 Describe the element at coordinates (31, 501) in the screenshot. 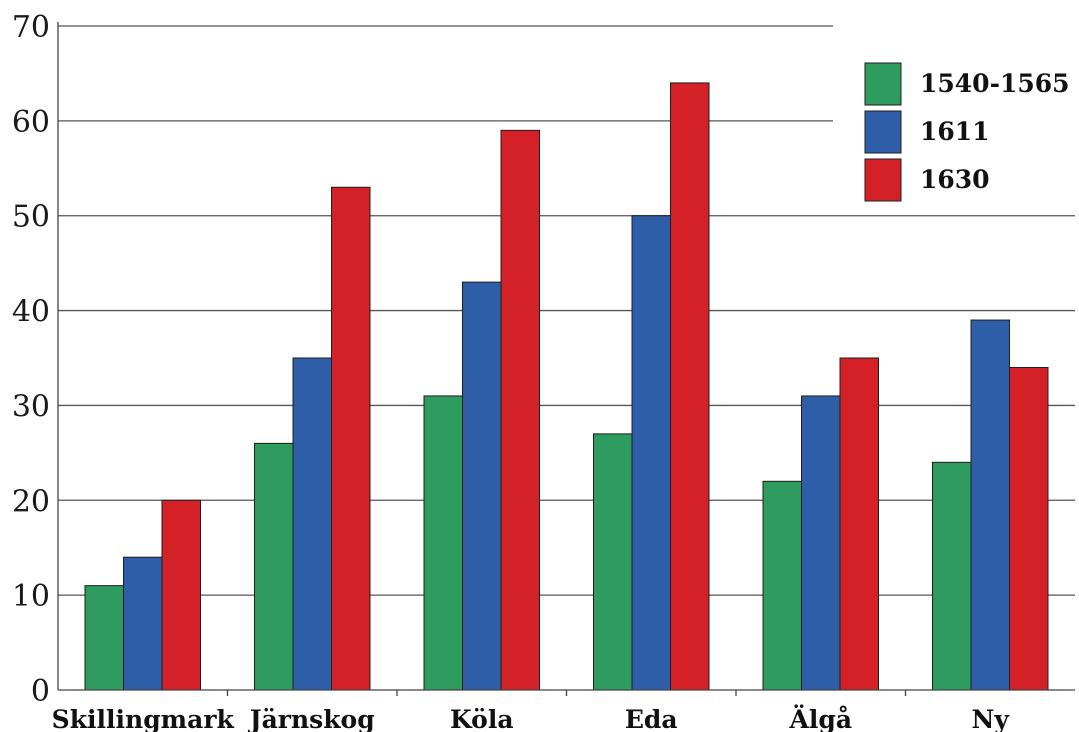

I see `y-tick-label: 20` at that location.